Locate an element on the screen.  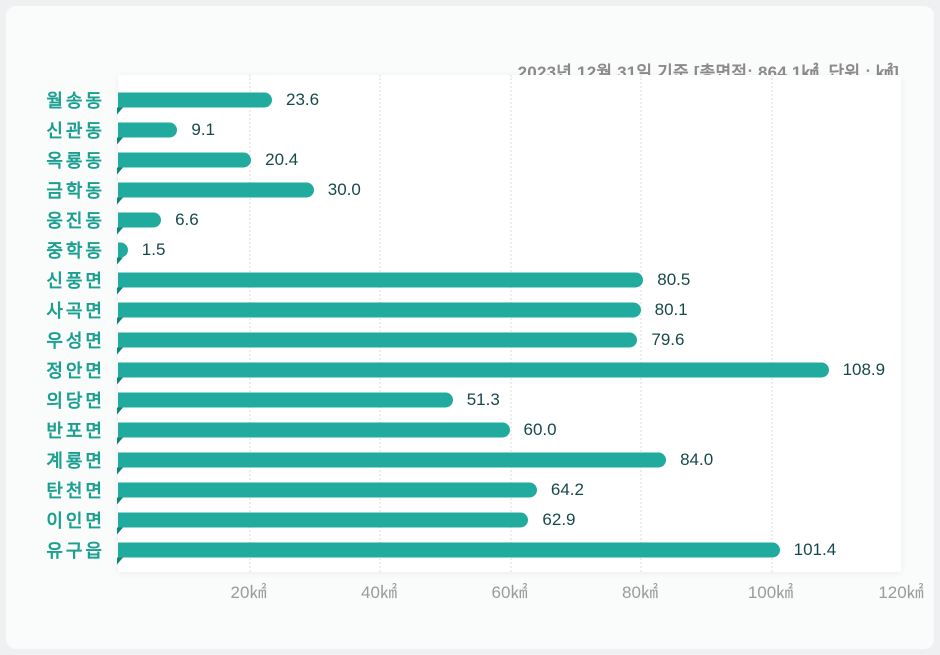
x-tick-label: 80㎢ is located at coordinates (640, 592).